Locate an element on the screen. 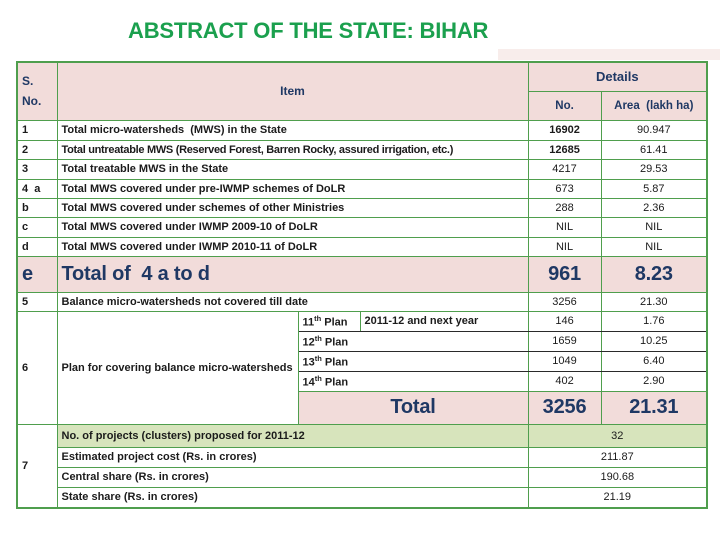 The width and height of the screenshot is (720, 540). table-row-7c: Central share (Rs. in crores) 190.68 is located at coordinates (362, 477).